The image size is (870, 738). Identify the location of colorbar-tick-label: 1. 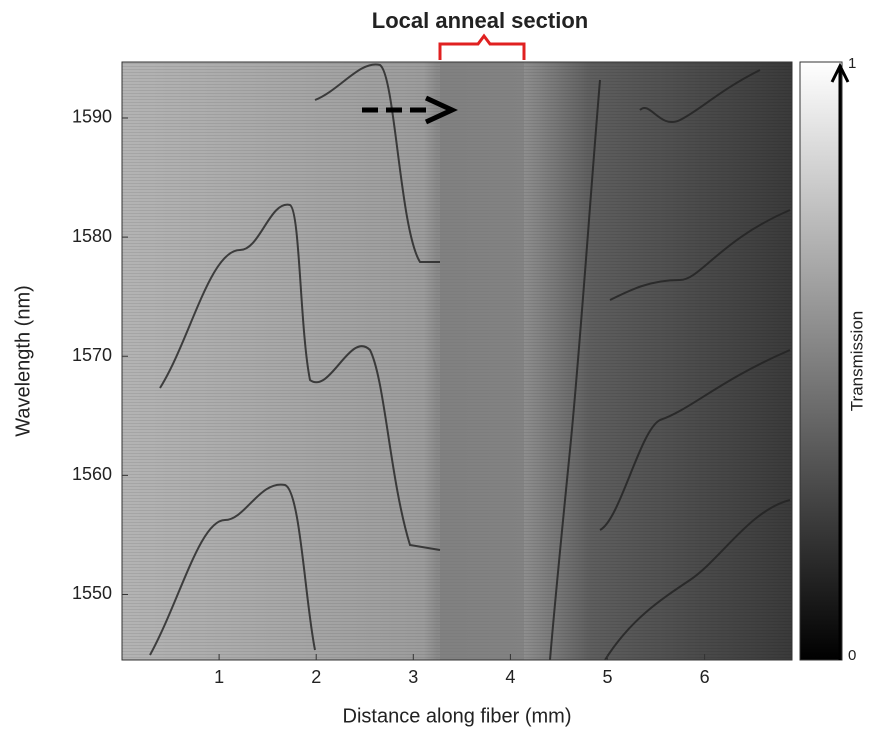
(852, 63).